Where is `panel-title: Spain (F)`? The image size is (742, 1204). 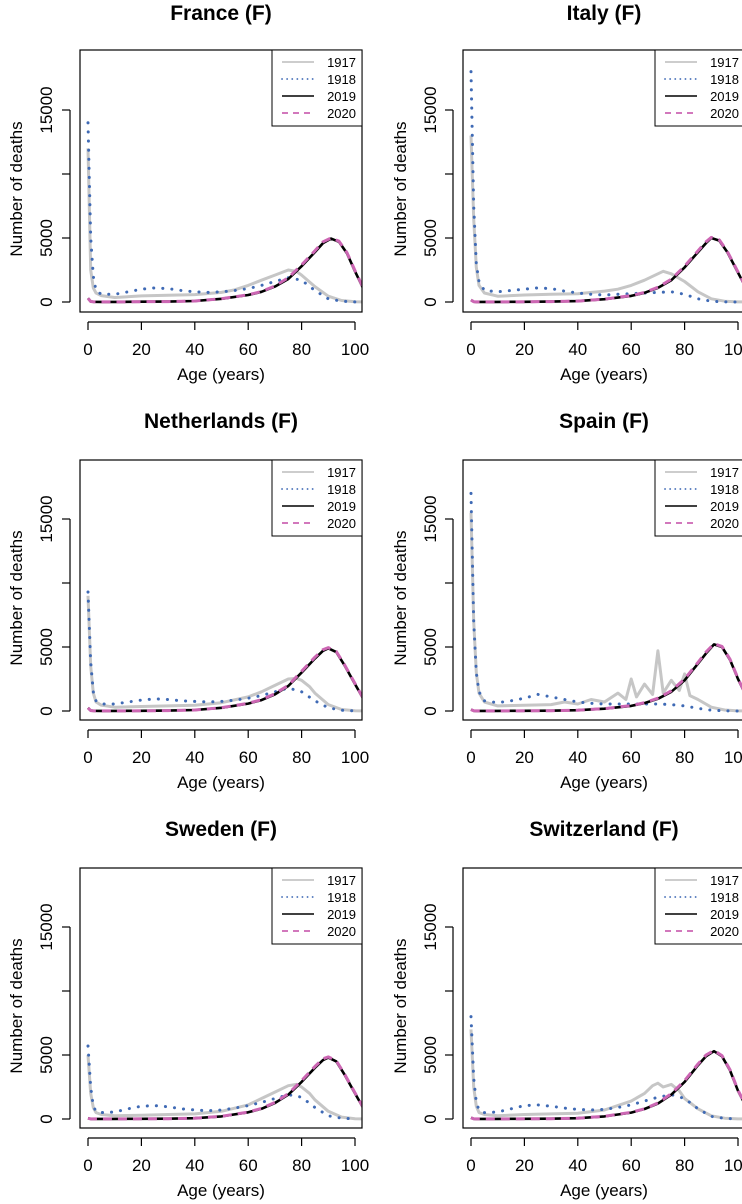 panel-title: Spain (F) is located at coordinates (604, 421).